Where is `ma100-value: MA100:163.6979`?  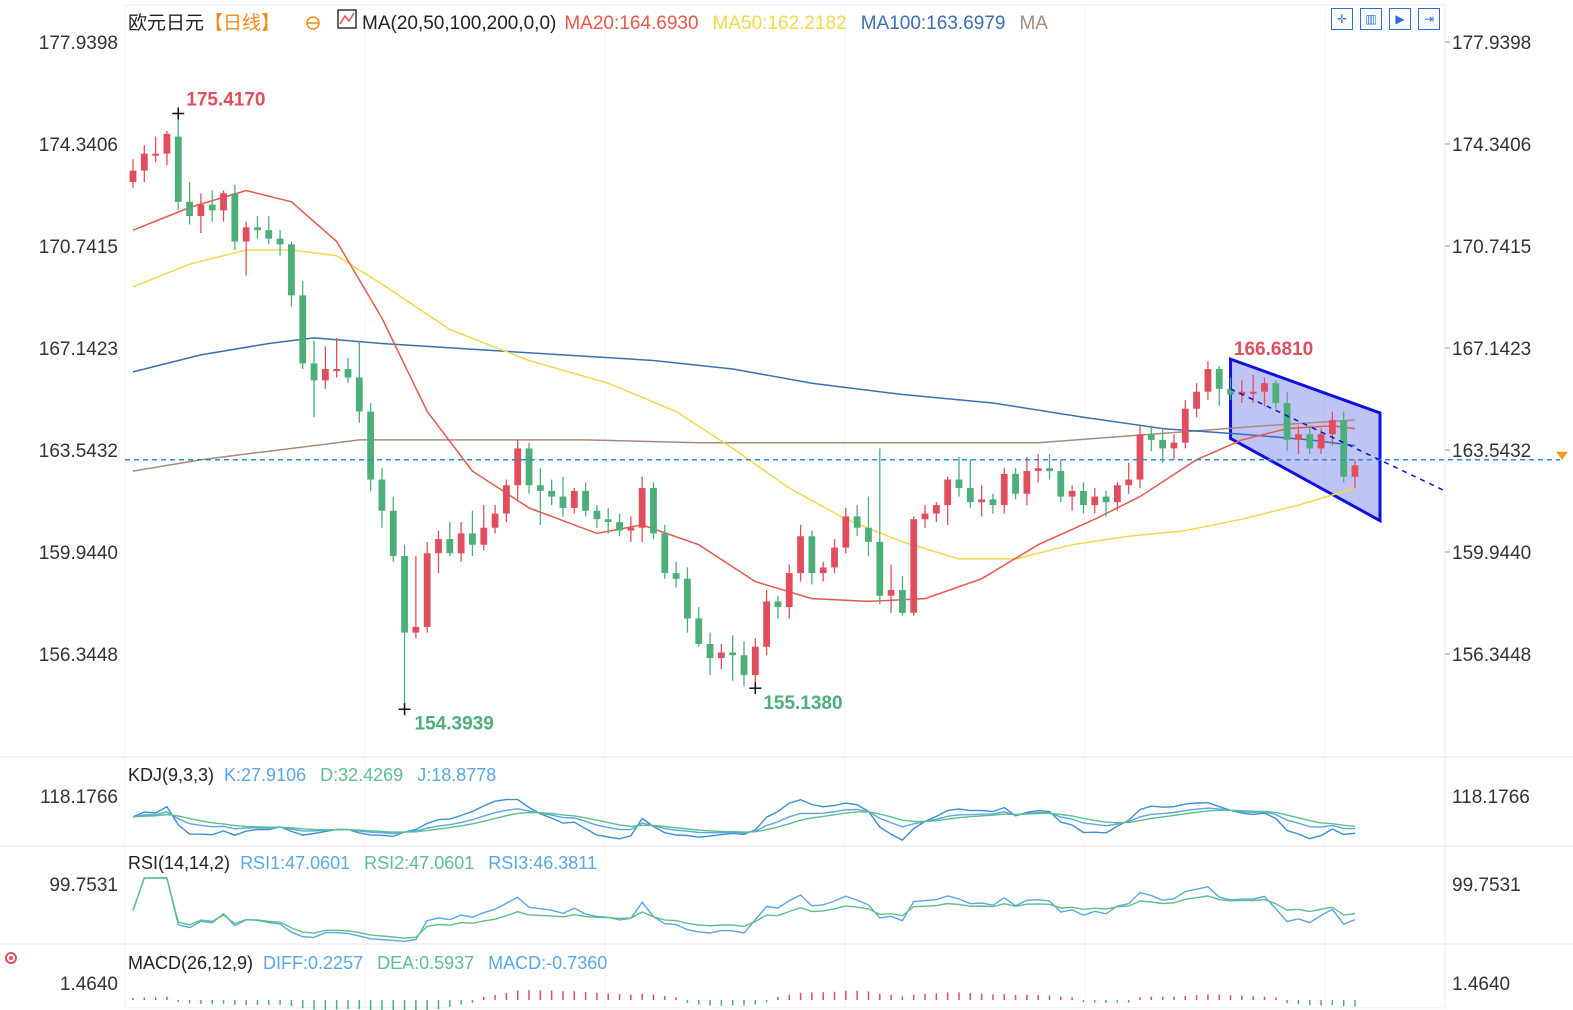 ma100-value: MA100:163.6979 is located at coordinates (933, 23).